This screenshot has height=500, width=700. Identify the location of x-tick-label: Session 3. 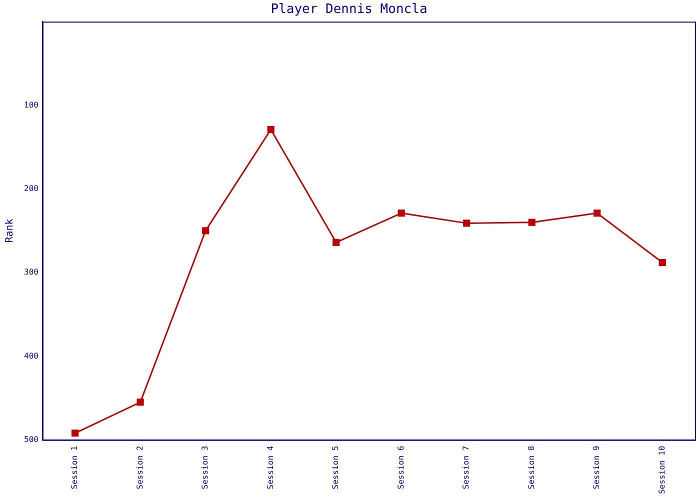
(205, 468).